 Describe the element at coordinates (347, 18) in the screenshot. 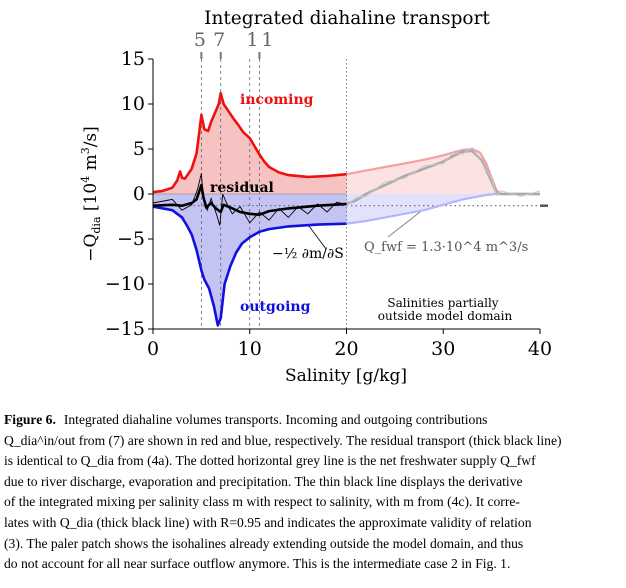

I see `chart-title: Integrated diahaline transport` at that location.